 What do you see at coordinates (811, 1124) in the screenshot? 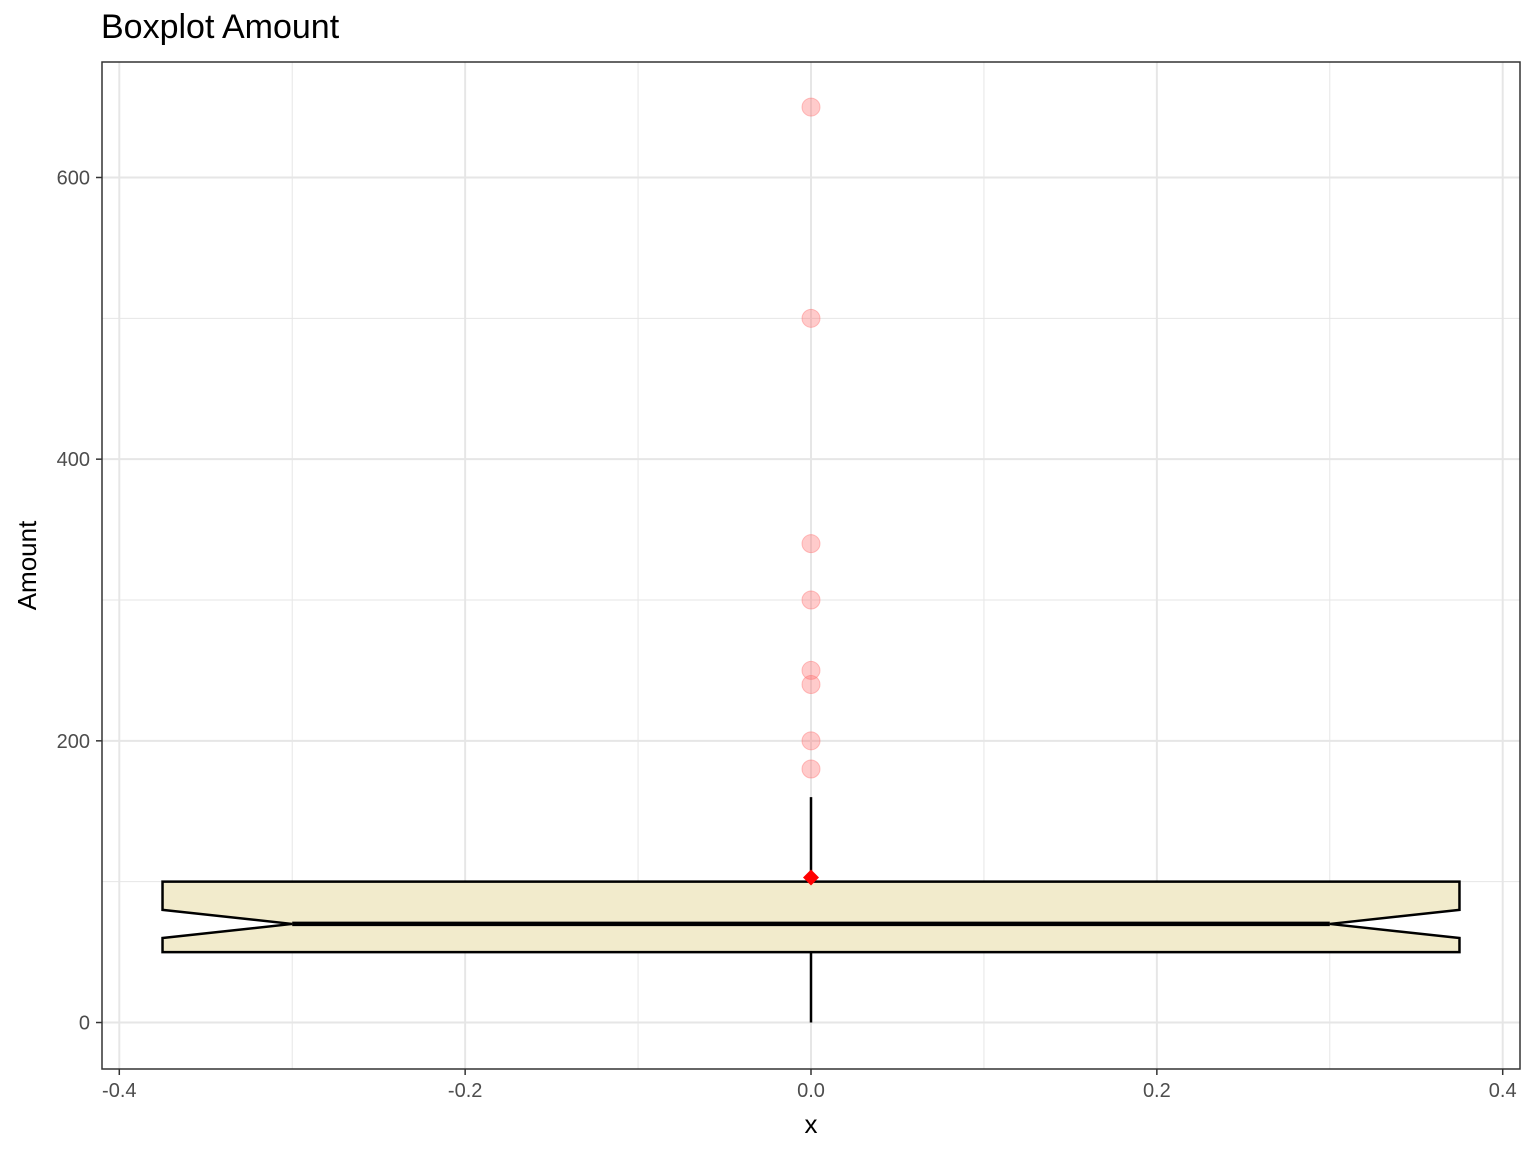
I see `x-axis-title: x` at bounding box center [811, 1124].